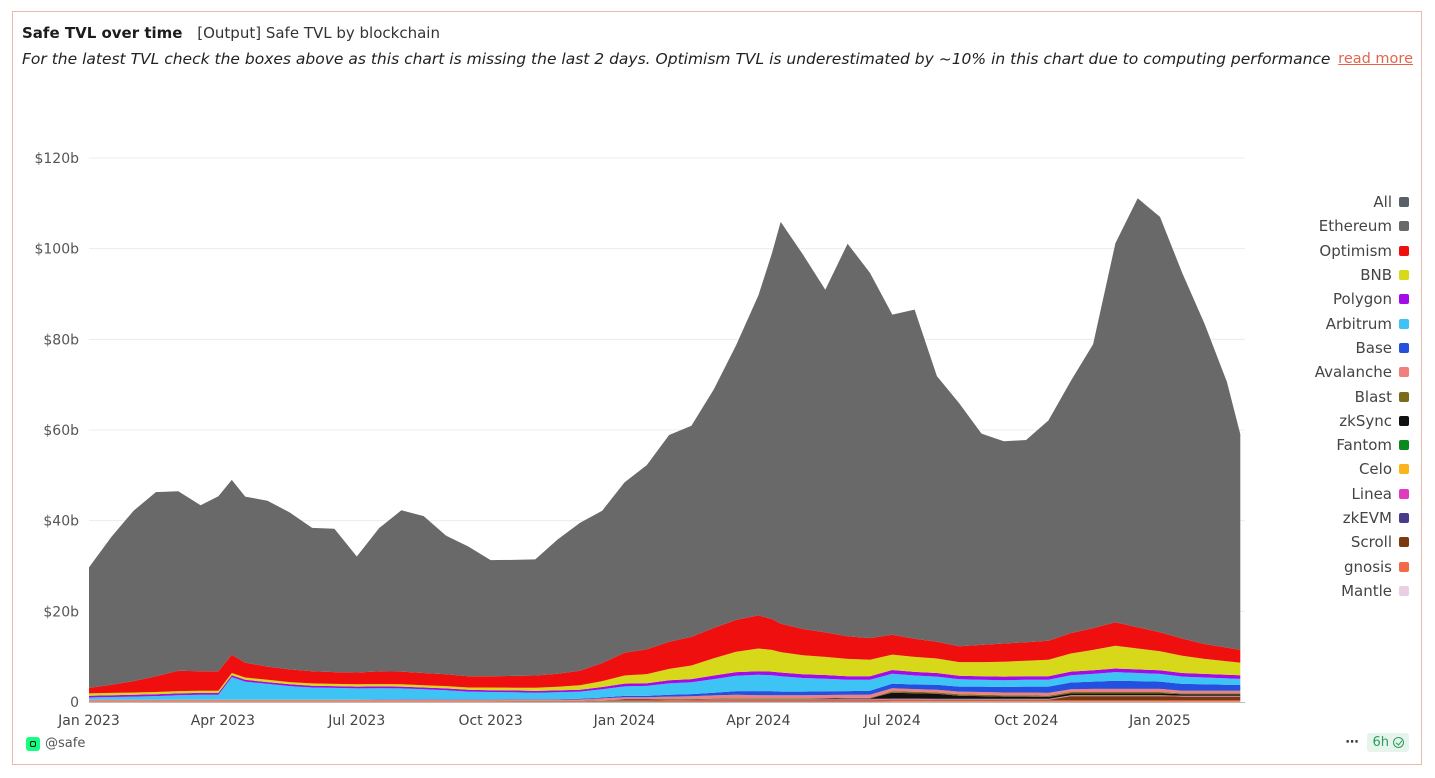 The height and width of the screenshot is (778, 1435). What do you see at coordinates (1026, 721) in the screenshot?
I see `x-tick-label: Oct 2024` at bounding box center [1026, 721].